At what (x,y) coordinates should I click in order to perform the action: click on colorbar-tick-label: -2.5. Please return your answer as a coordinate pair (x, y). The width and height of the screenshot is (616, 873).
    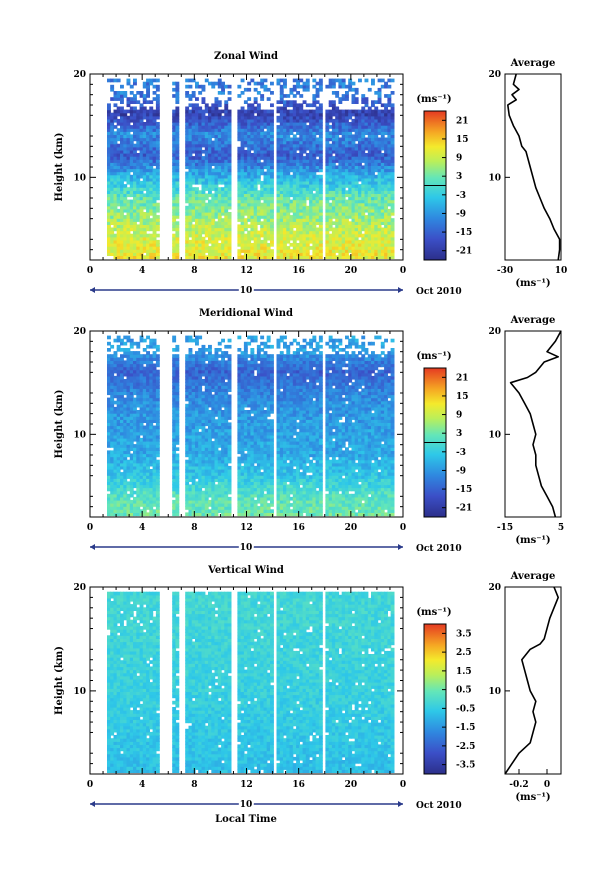
    Looking at the image, I should click on (465, 747).